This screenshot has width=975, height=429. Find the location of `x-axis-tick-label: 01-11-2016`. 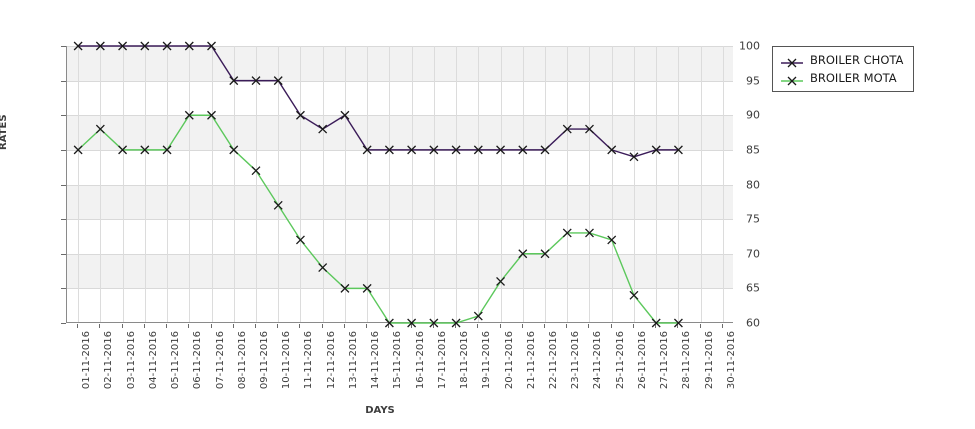

x-axis-tick-label: 01-11-2016 is located at coordinates (87, 360).